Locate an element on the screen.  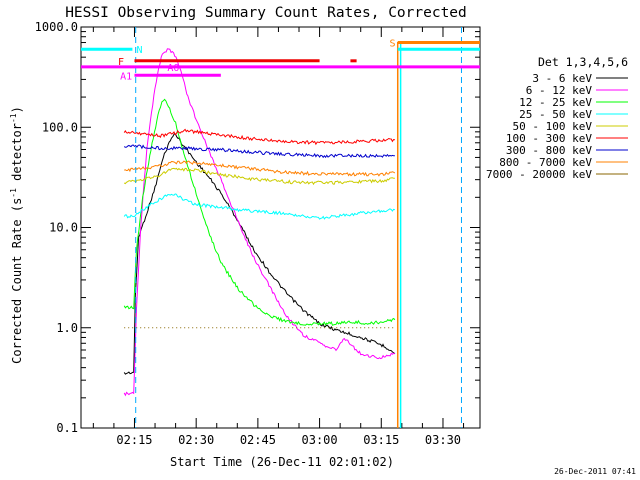
x-tick-label: 02:45 is located at coordinates (258, 440).